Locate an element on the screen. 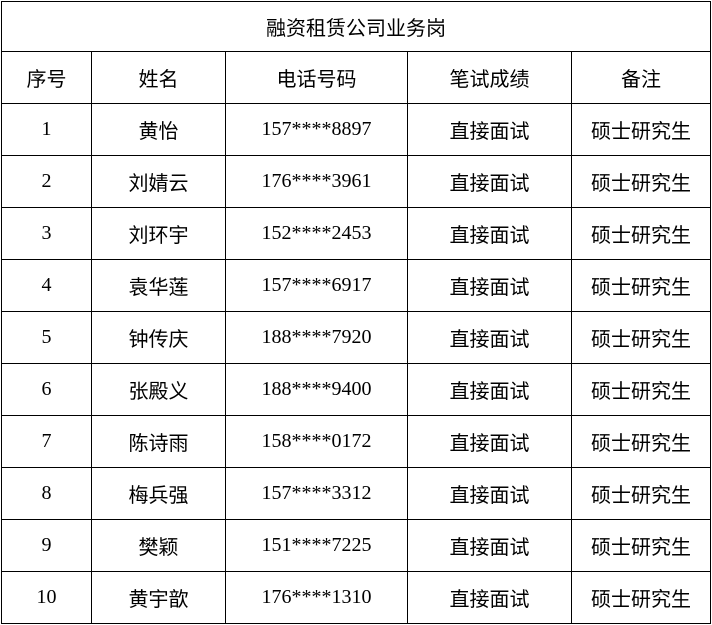 The height and width of the screenshot is (625, 712). table-row: 8 梅兵强 157****3312 直接面试 硕士研究生 is located at coordinates (356, 493).